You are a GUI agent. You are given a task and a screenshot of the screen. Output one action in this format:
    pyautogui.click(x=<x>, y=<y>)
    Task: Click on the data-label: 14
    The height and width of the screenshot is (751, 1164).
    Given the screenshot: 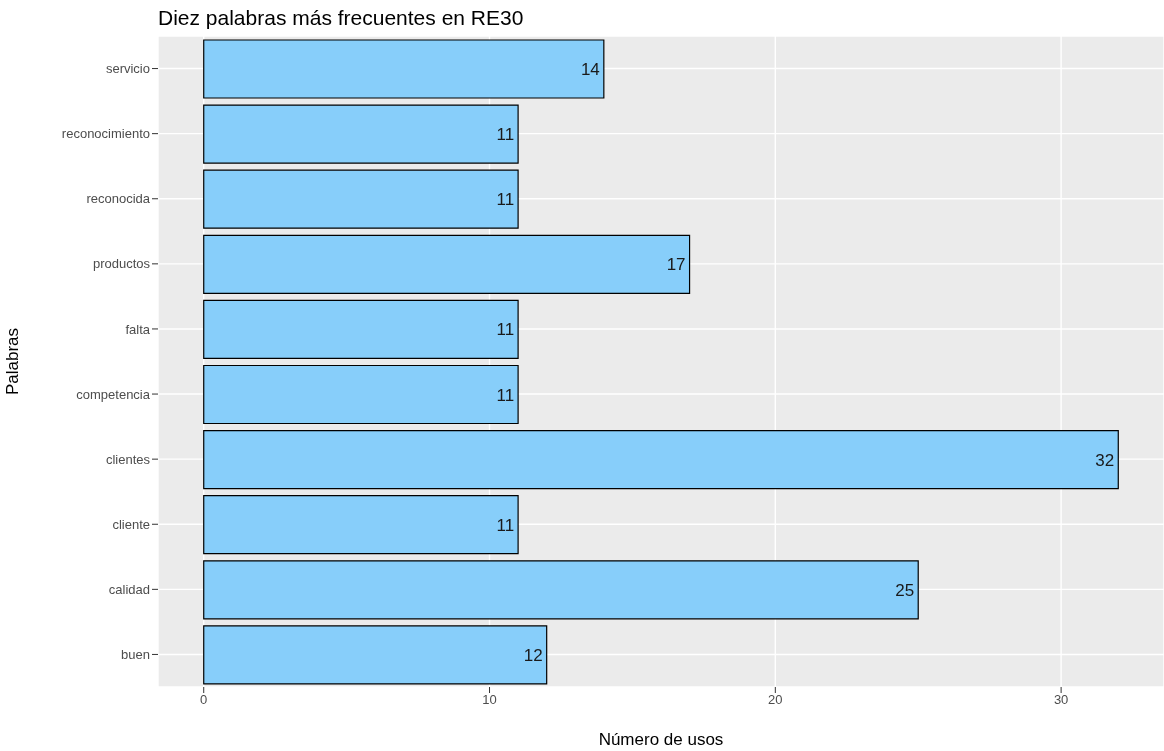 What is the action you would take?
    pyautogui.click(x=590, y=70)
    